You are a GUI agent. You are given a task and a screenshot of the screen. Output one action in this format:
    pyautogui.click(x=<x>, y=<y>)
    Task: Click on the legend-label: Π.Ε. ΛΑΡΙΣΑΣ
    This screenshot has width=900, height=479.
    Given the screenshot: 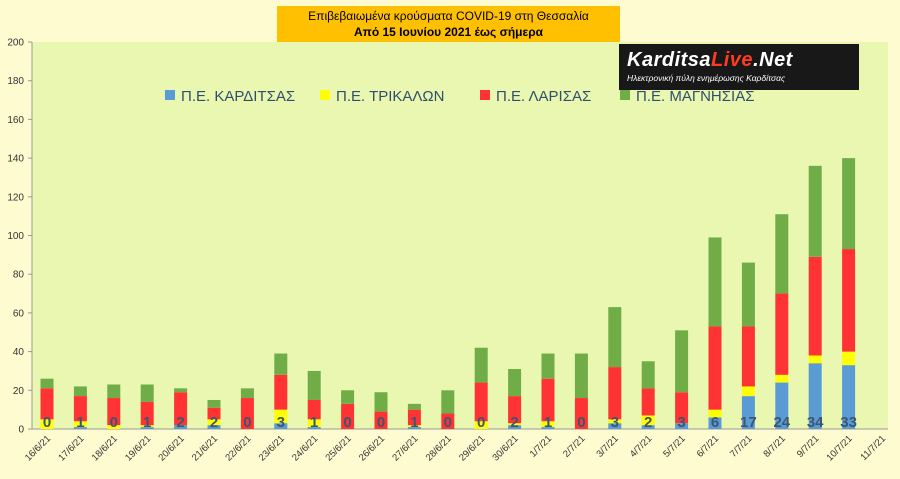 What is the action you would take?
    pyautogui.click(x=544, y=96)
    